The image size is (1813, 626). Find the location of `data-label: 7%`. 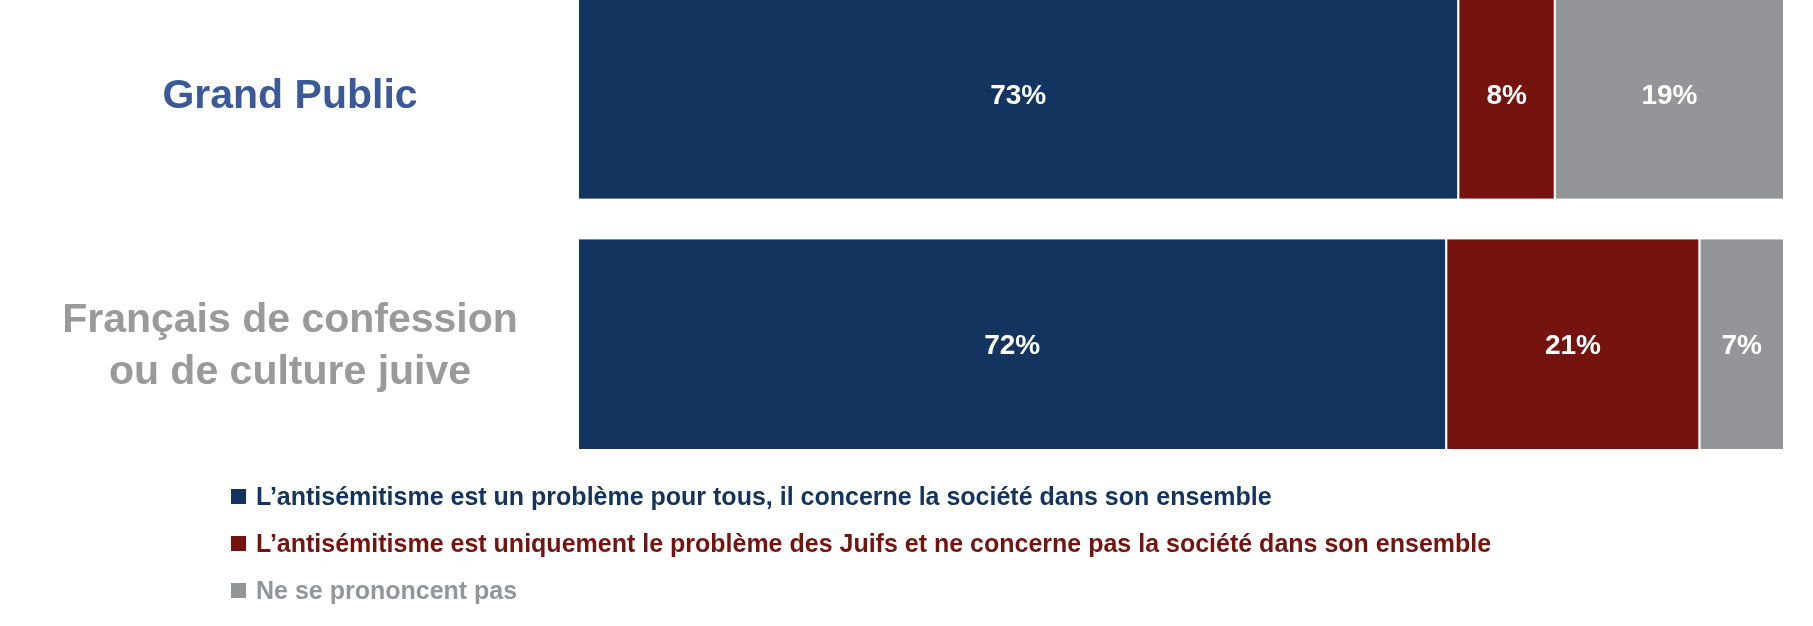

data-label: 7% is located at coordinates (1742, 345).